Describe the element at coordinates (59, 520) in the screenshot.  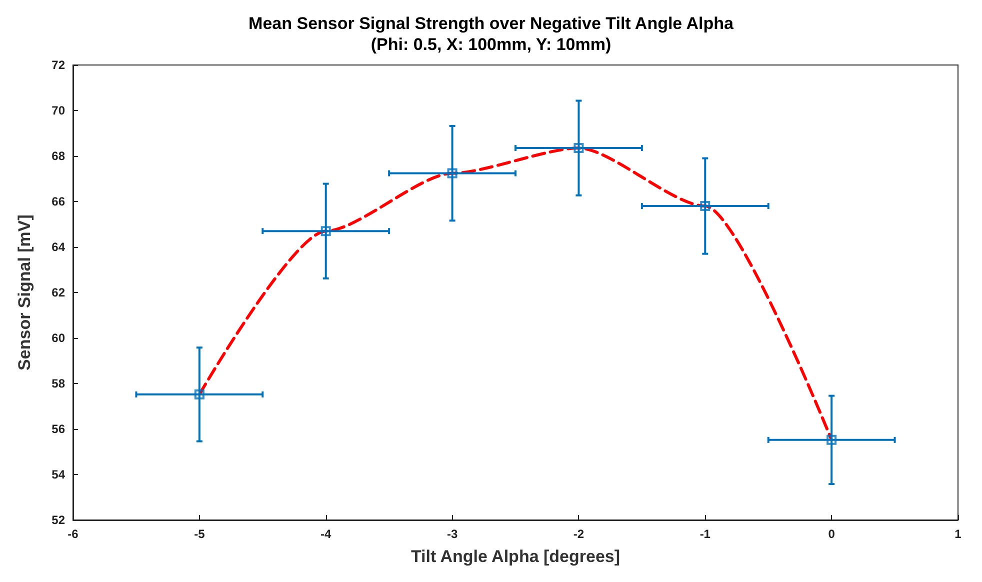
I see `y-tick-label: 52` at that location.